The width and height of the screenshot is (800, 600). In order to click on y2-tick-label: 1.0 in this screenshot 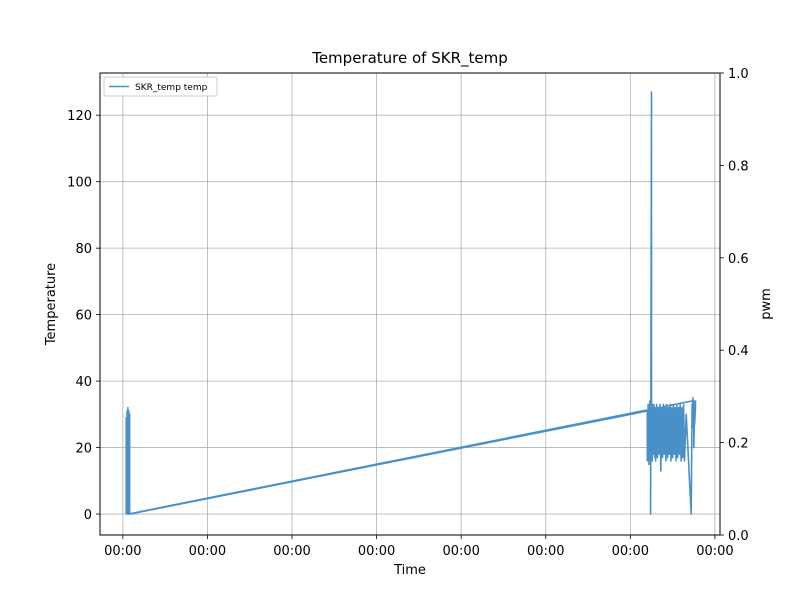, I will do `click(738, 74)`.